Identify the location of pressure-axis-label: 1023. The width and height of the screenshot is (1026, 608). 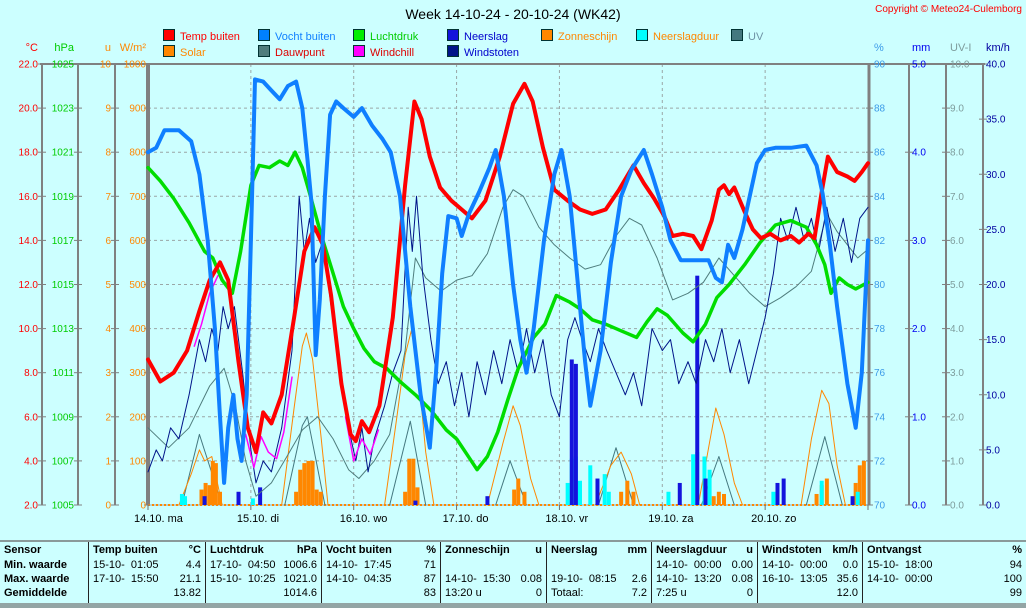
(63, 109).